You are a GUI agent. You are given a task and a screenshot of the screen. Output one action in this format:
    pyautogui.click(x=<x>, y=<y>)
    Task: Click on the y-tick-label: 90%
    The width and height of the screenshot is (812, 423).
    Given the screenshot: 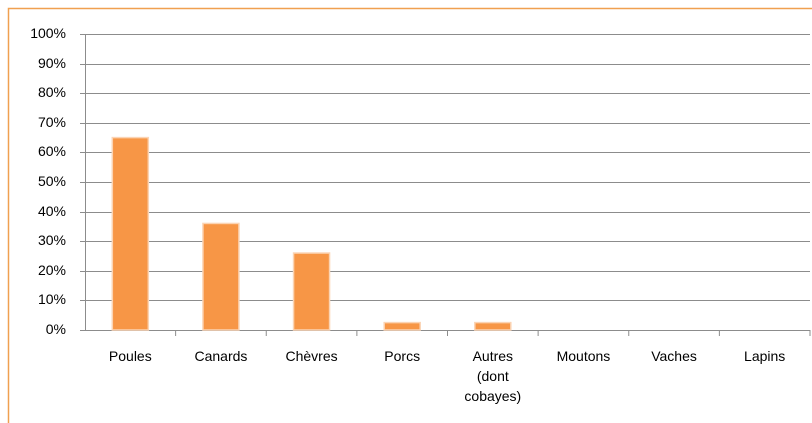 What is the action you would take?
    pyautogui.click(x=52, y=63)
    